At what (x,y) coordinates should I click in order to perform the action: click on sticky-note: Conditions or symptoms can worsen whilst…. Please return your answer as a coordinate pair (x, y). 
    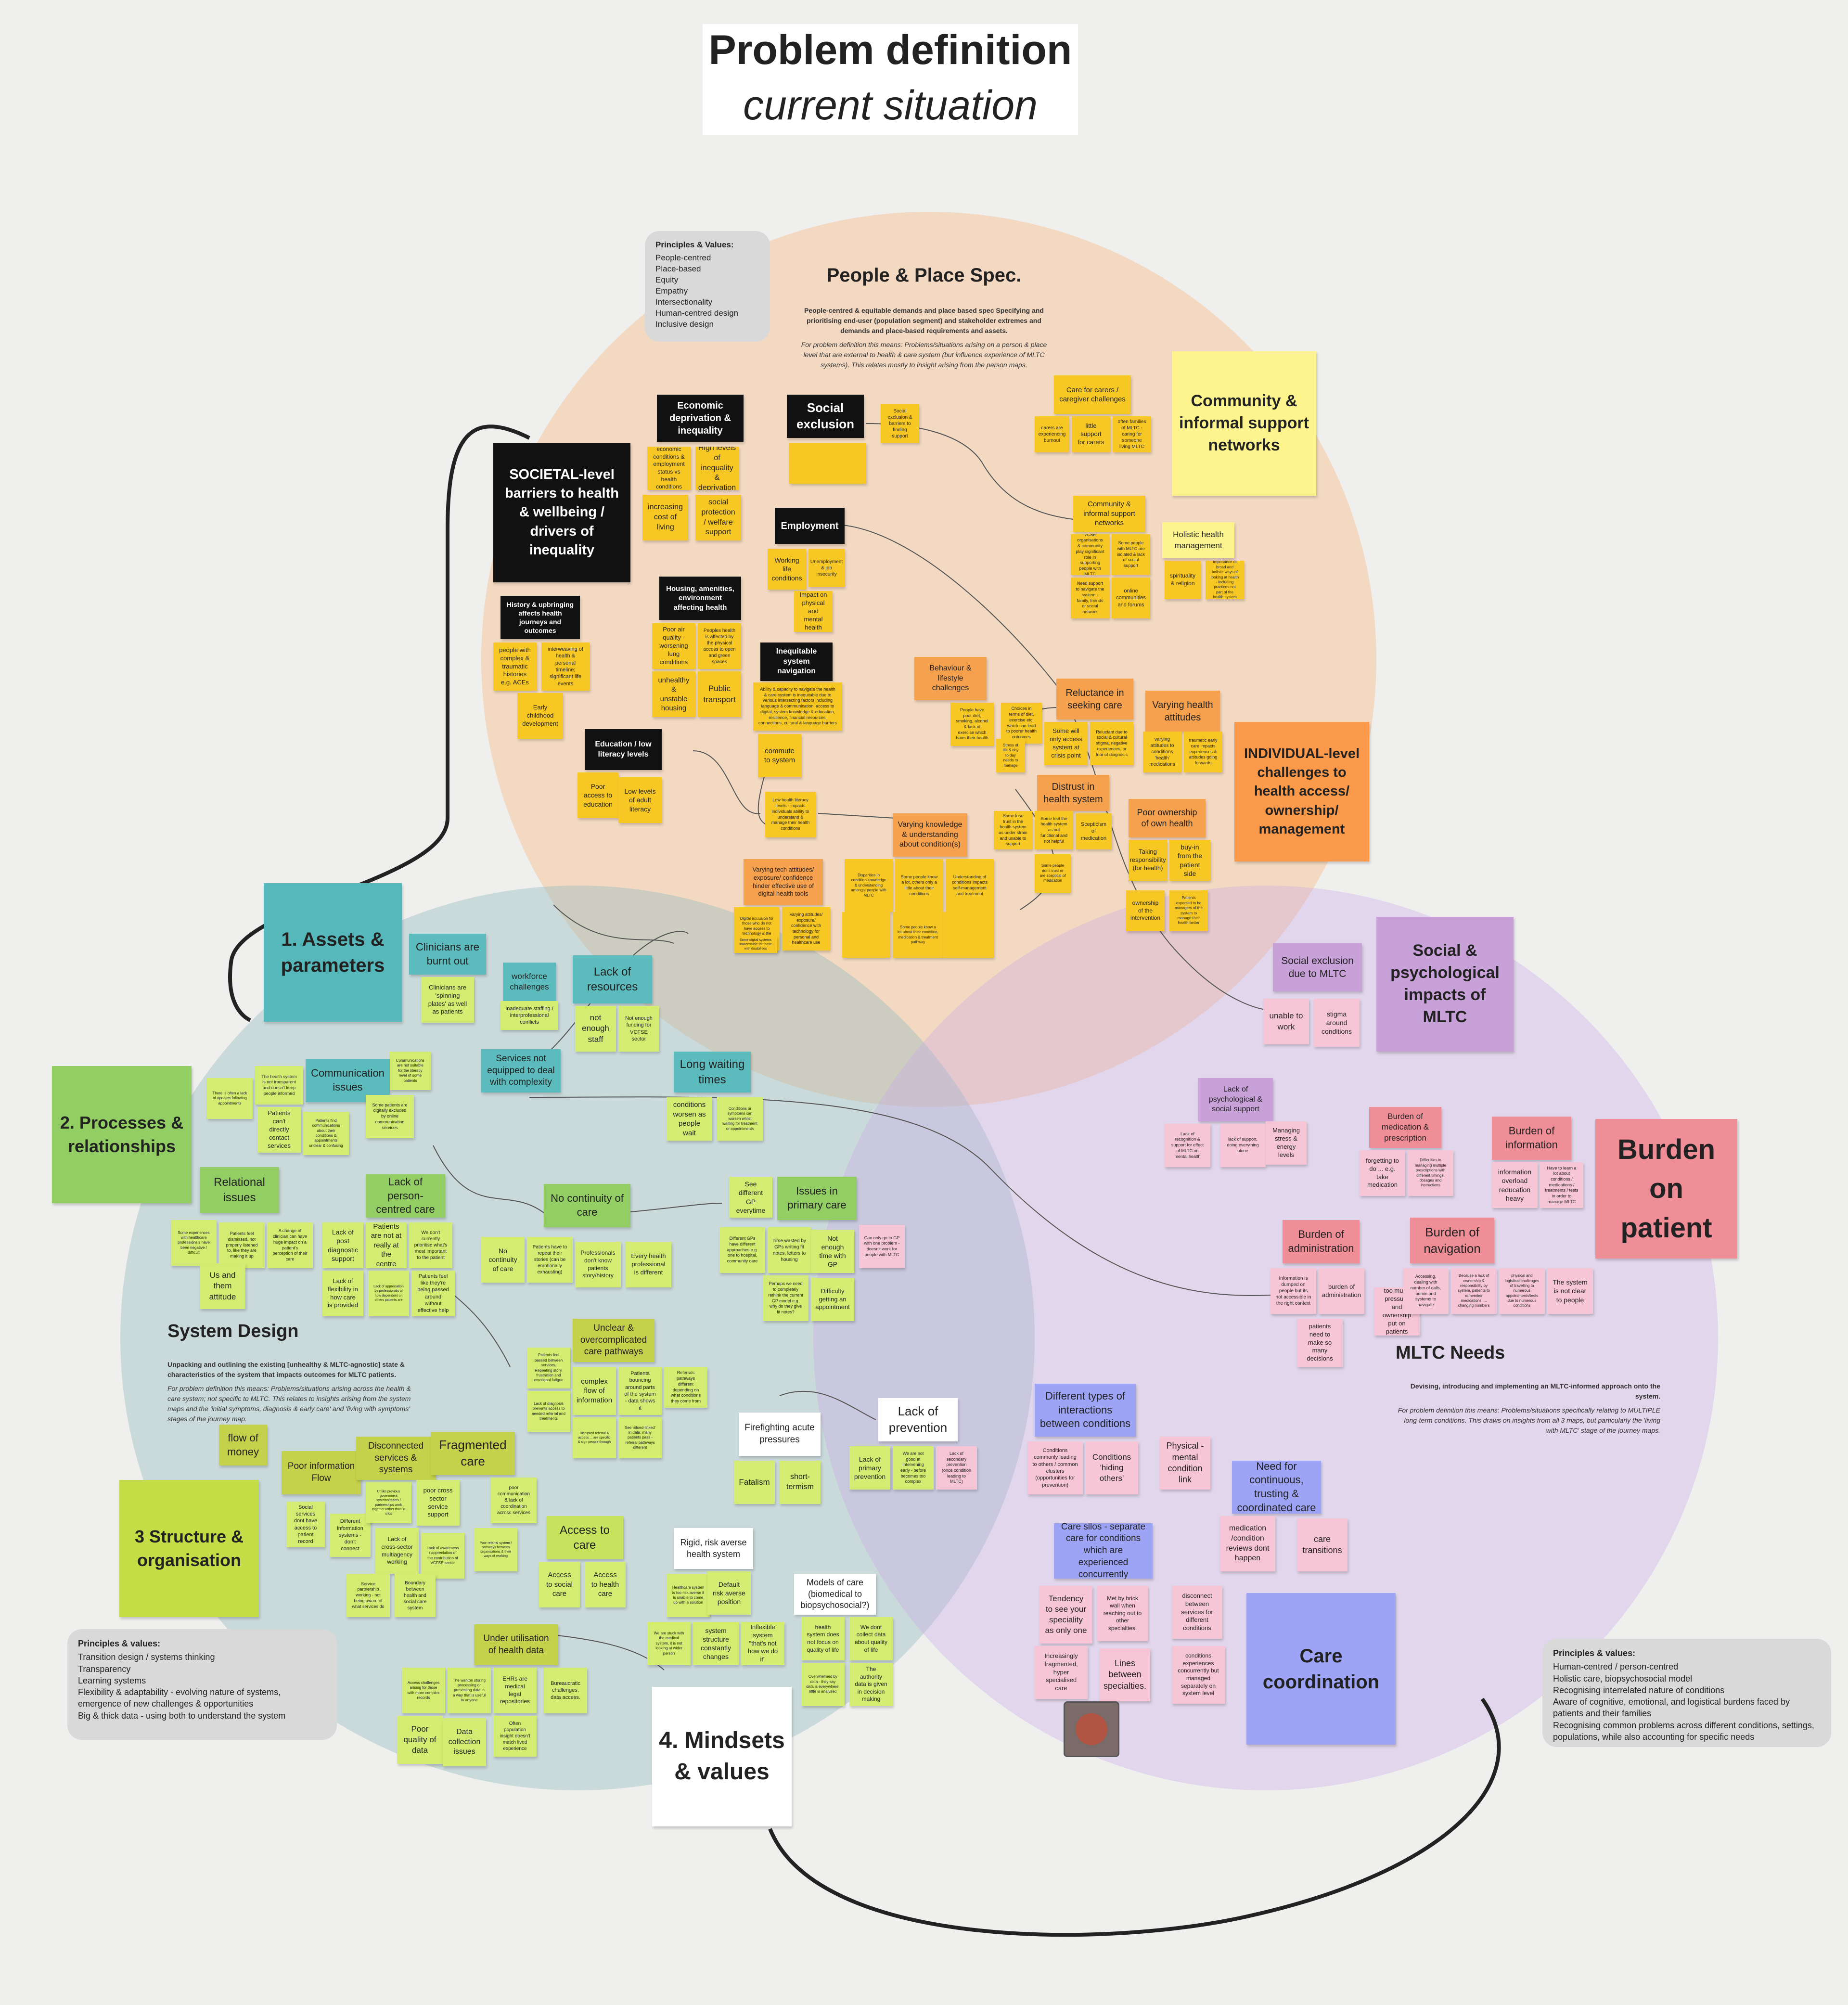
    Looking at the image, I should click on (740, 1119).